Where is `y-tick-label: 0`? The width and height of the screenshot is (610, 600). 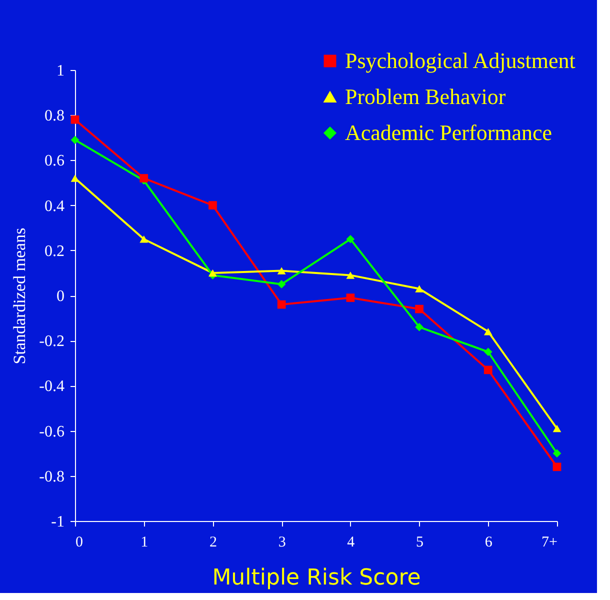
y-tick-label: 0 is located at coordinates (60, 296).